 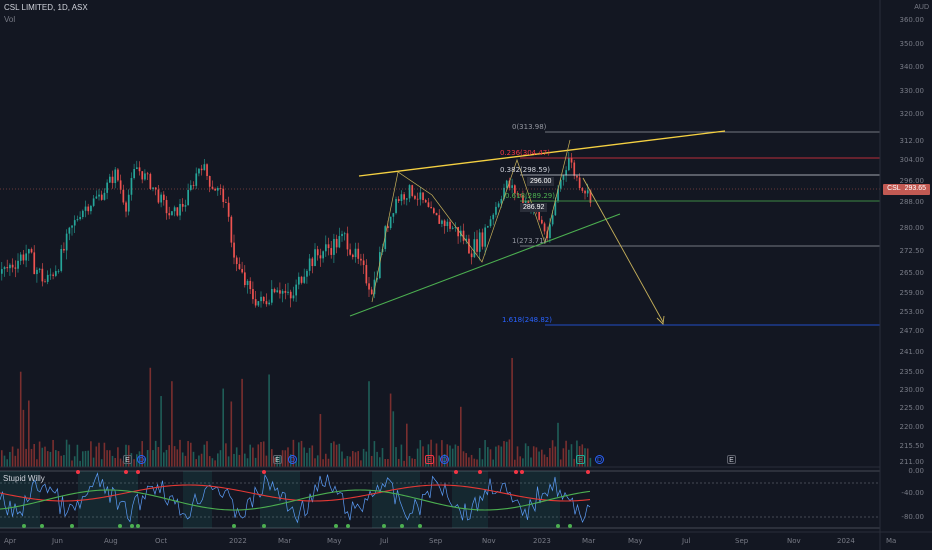 I want to click on price-tick-label: 230.00, so click(x=912, y=390).